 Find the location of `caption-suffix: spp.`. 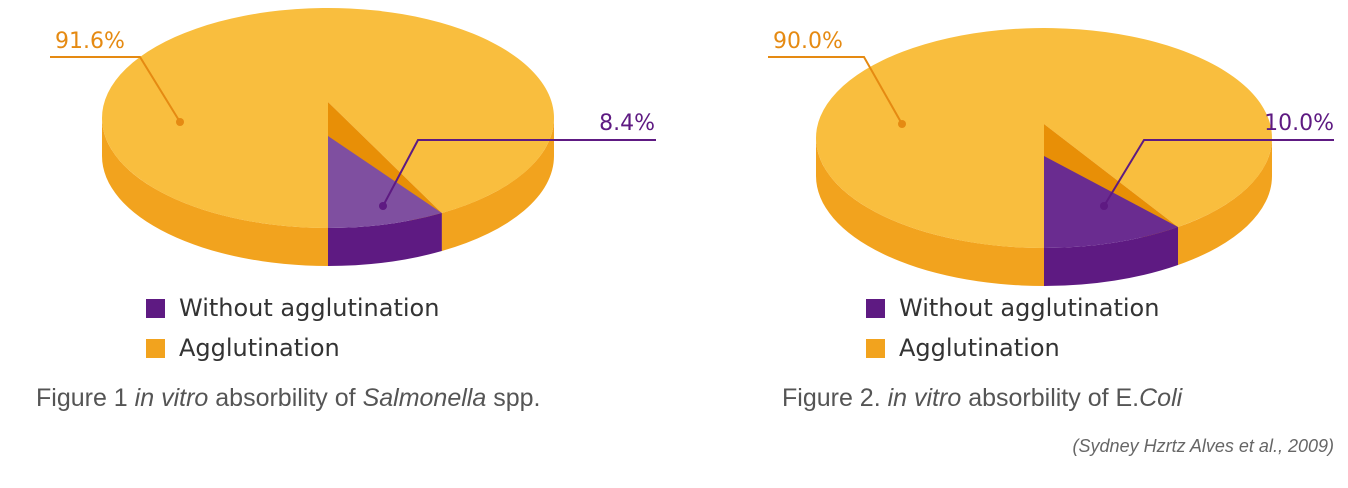

caption-suffix: spp. is located at coordinates (513, 398).